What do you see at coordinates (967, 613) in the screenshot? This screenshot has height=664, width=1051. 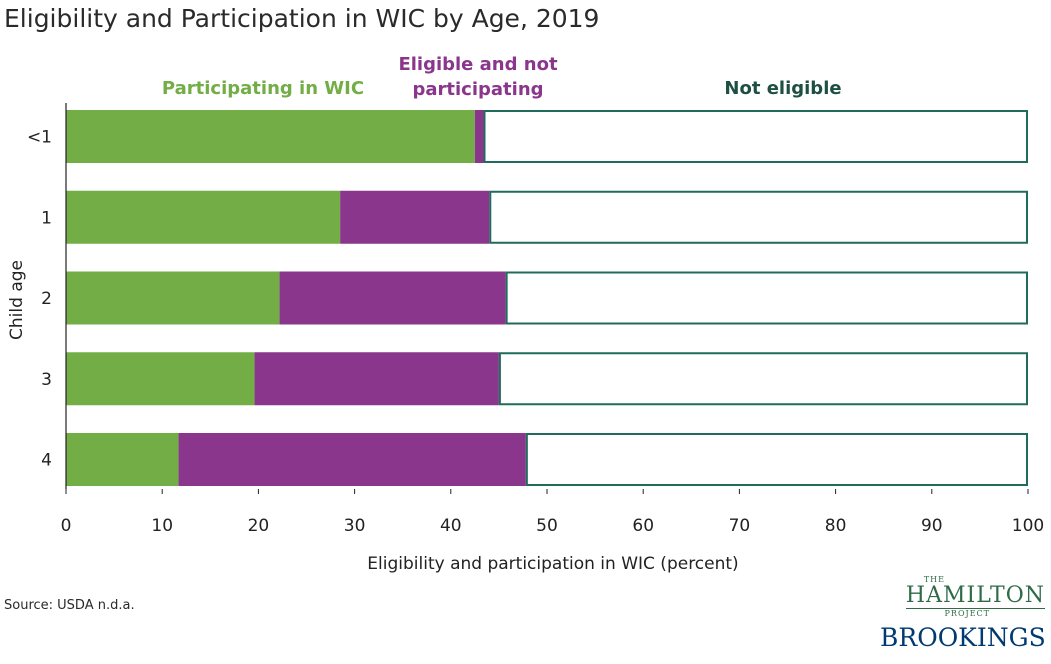 I see `logo-project-text: PROJECT` at bounding box center [967, 613].